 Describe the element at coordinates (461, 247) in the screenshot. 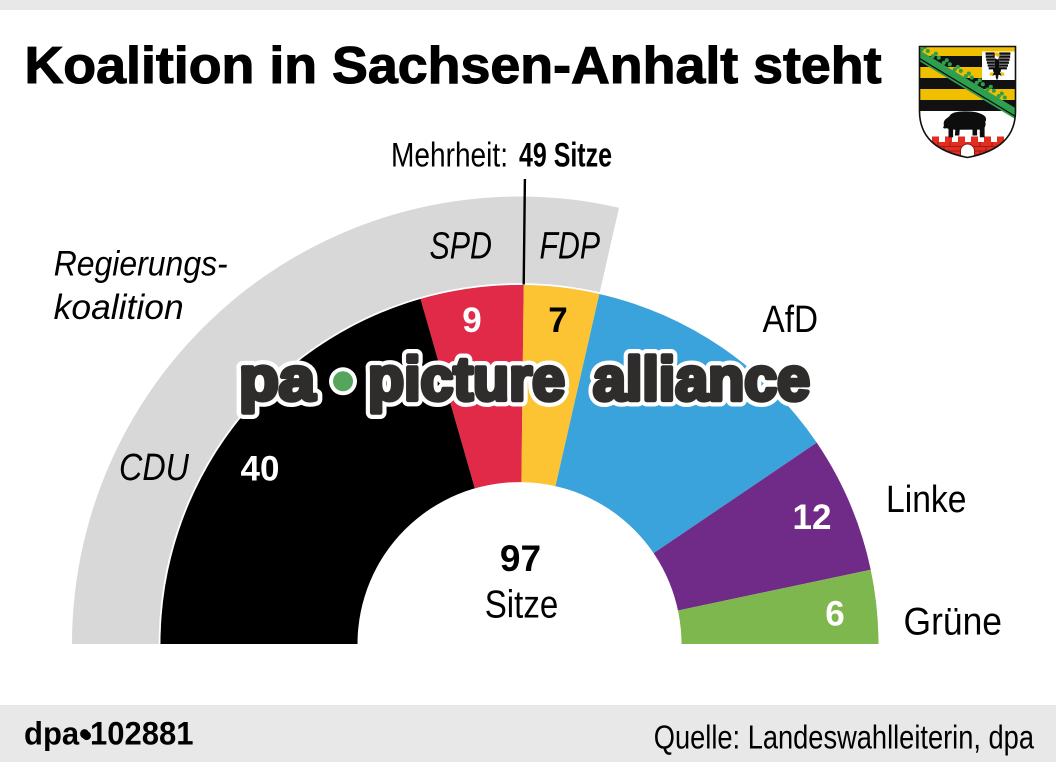

I see `svg-text: SPD` at that location.